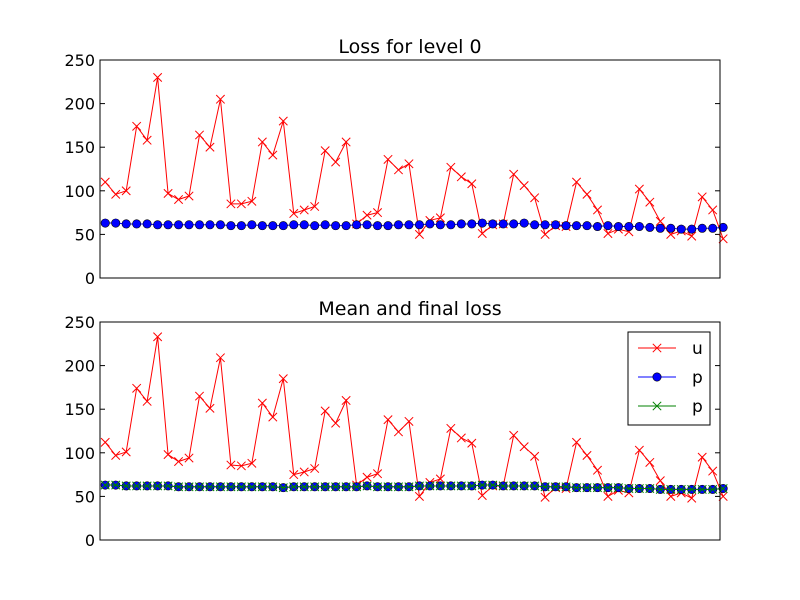  I want to click on legend-entry-0: u, so click(670, 349).